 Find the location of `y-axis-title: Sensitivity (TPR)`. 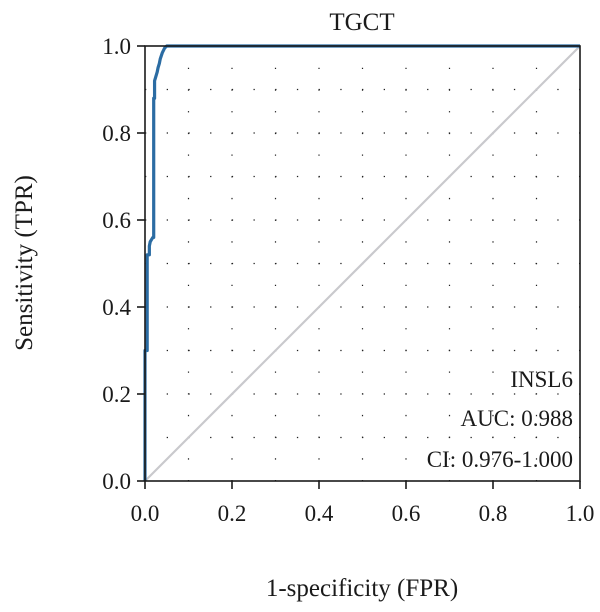

y-axis-title: Sensitivity (TPR) is located at coordinates (24, 263).